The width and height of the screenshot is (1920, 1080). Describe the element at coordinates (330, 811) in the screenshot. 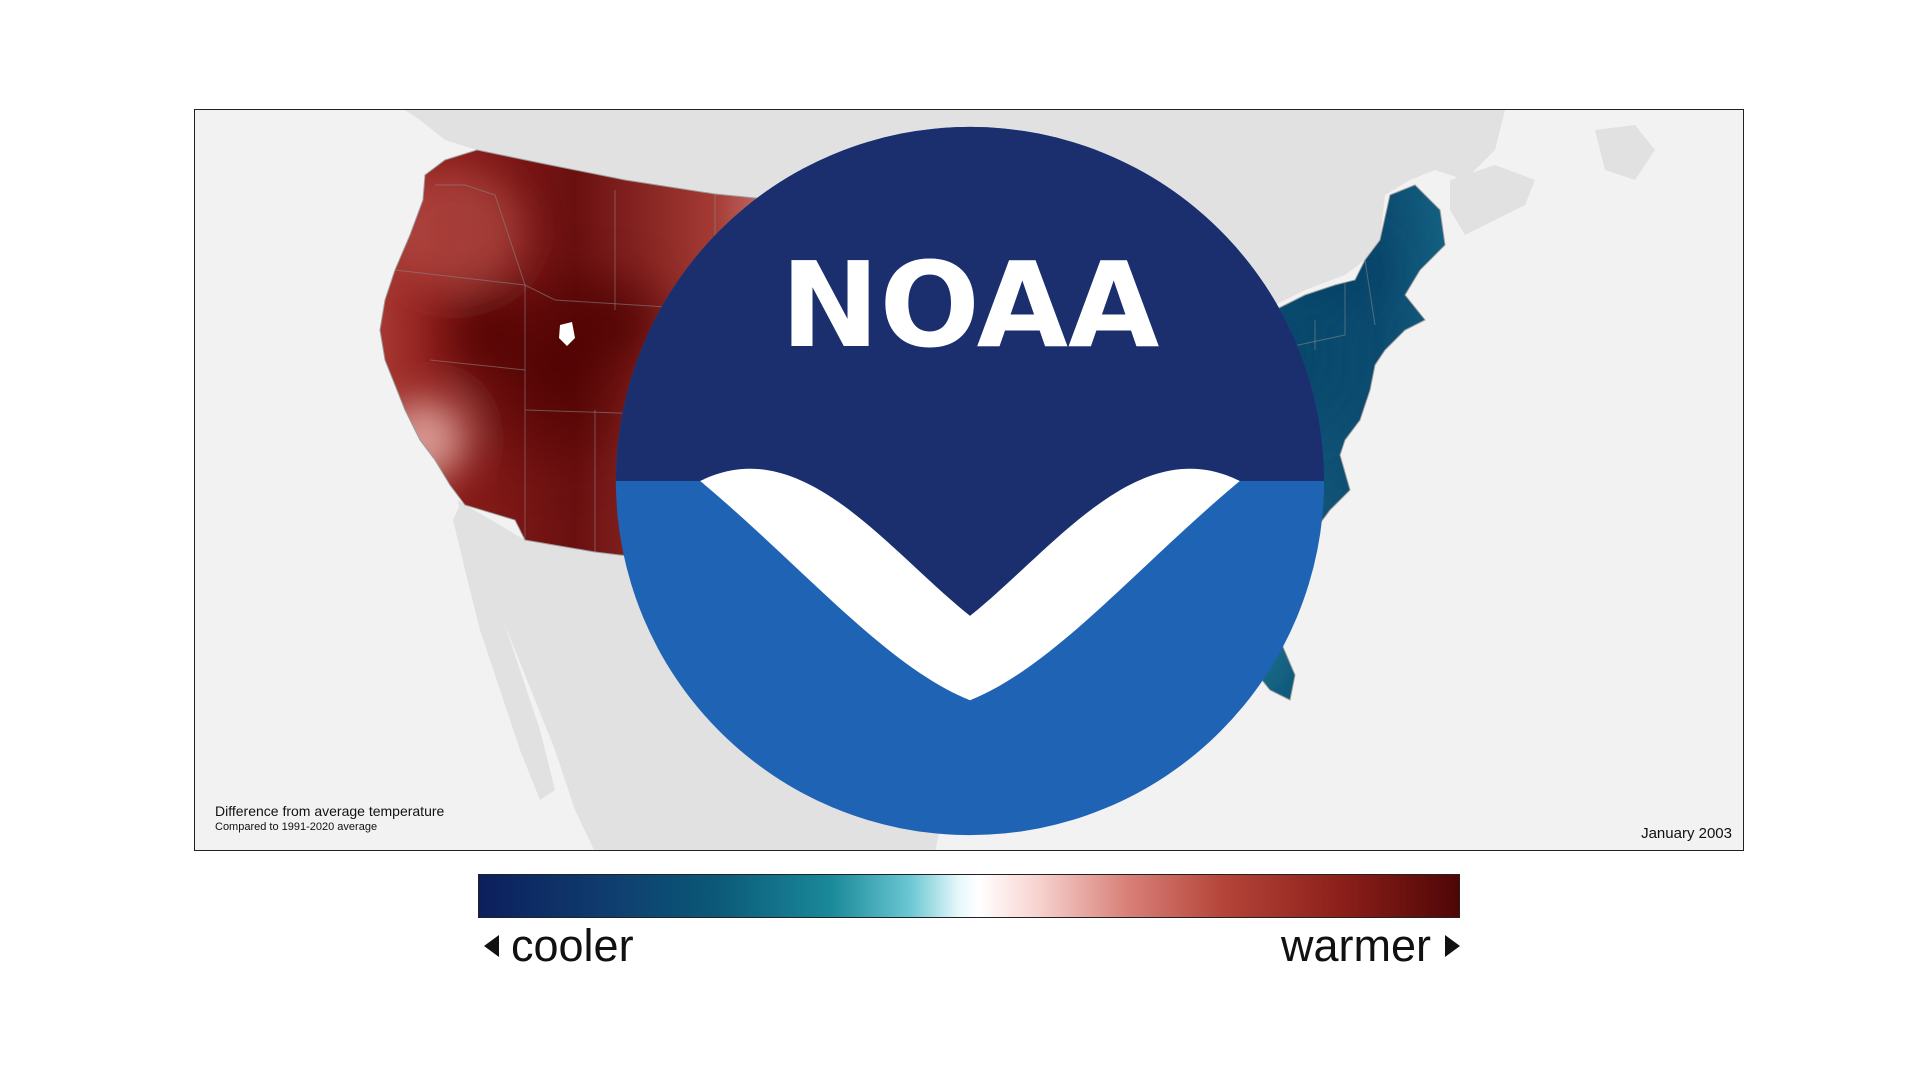

I see `caption-title: Difference from average temperature` at that location.